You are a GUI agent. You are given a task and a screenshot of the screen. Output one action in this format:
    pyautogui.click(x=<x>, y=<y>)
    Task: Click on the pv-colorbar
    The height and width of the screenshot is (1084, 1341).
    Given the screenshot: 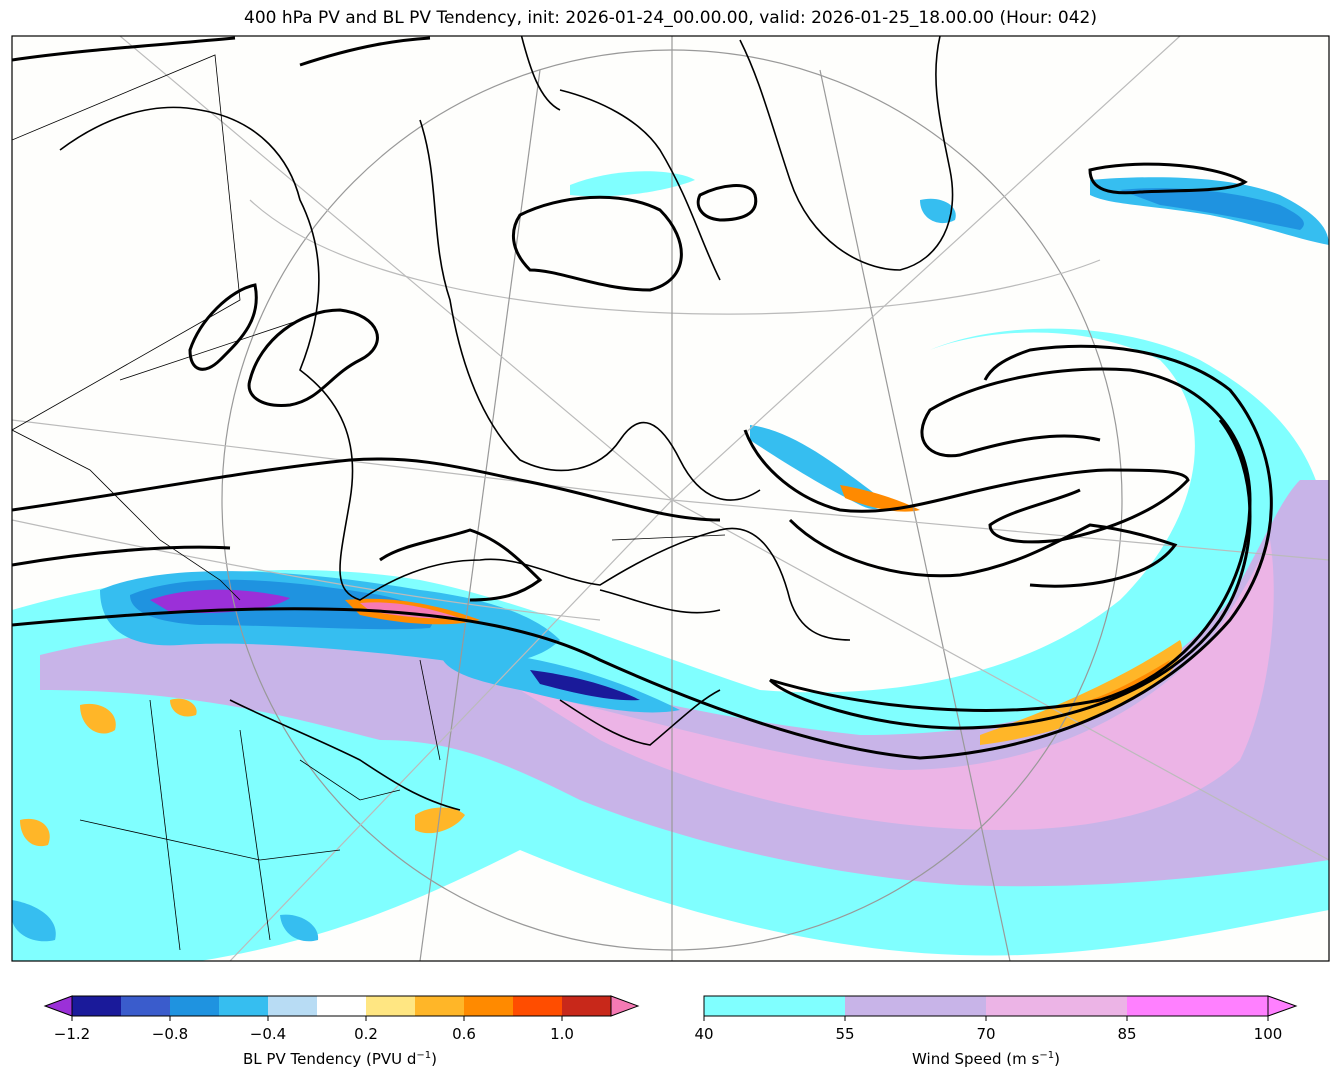 What is the action you would take?
    pyautogui.click(x=341, y=1008)
    